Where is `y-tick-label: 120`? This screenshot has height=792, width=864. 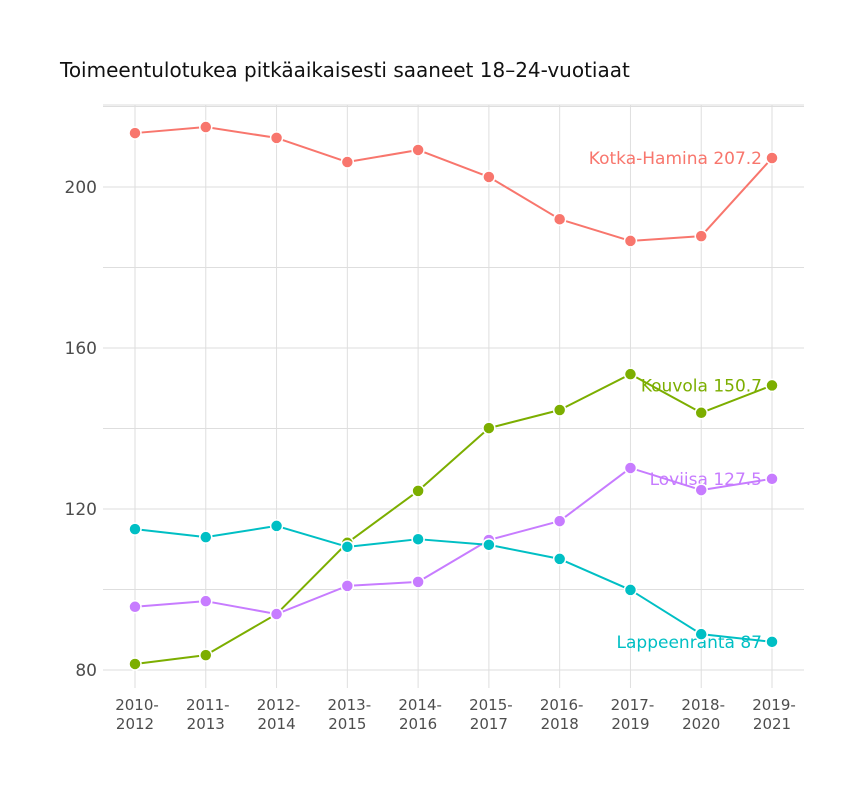 y-tick-label: 120 is located at coordinates (81, 510).